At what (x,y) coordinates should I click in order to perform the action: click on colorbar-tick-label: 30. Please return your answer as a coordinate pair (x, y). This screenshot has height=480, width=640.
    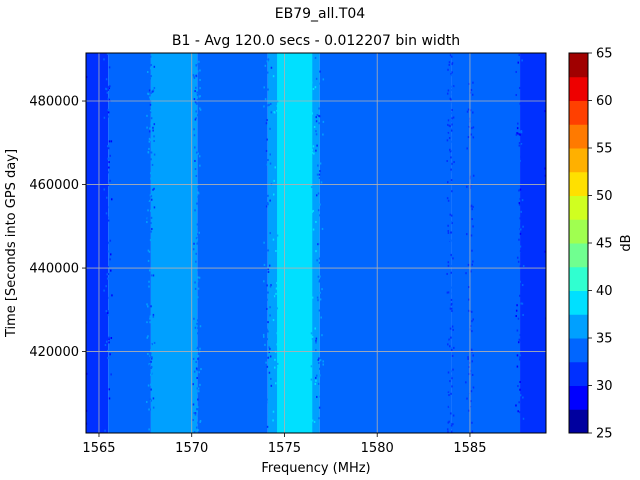
    Looking at the image, I should click on (604, 386).